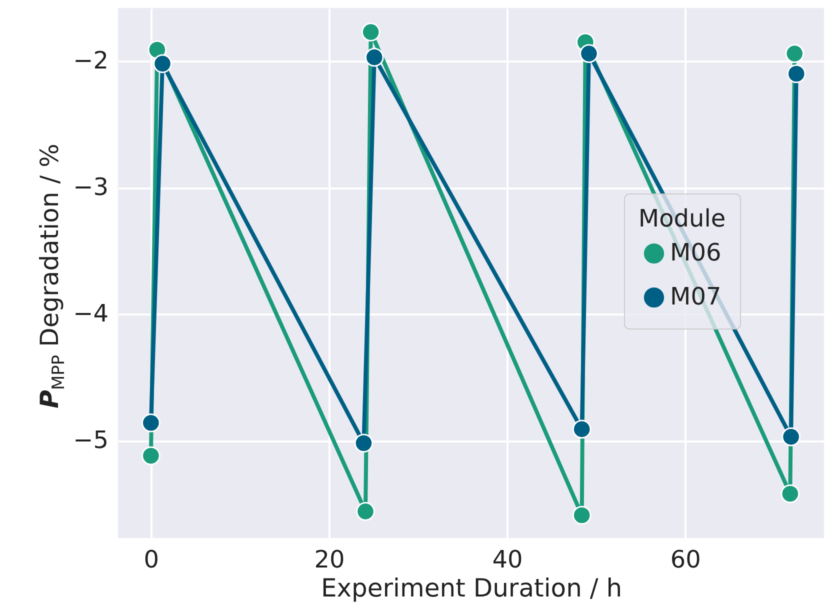 This screenshot has height=615, width=826. Describe the element at coordinates (90, 314) in the screenshot. I see `y-tick-label: −4` at that location.